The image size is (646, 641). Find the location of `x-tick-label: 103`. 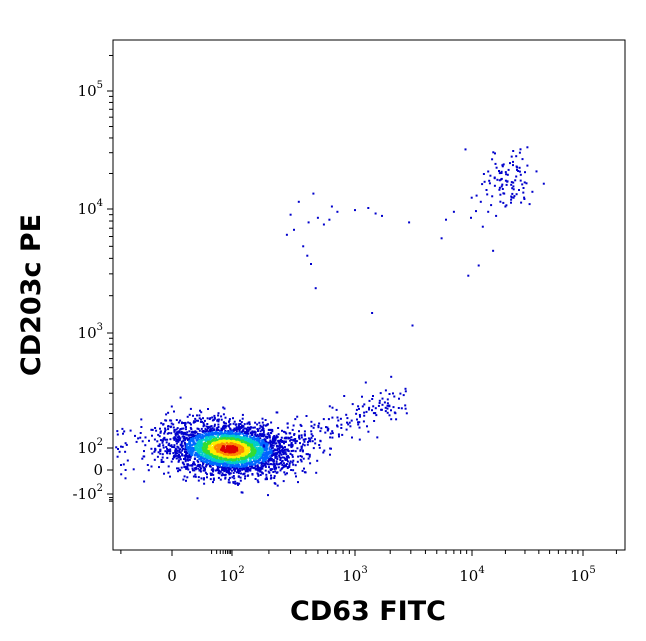

x-tick-label: 103 is located at coordinates (354, 575).